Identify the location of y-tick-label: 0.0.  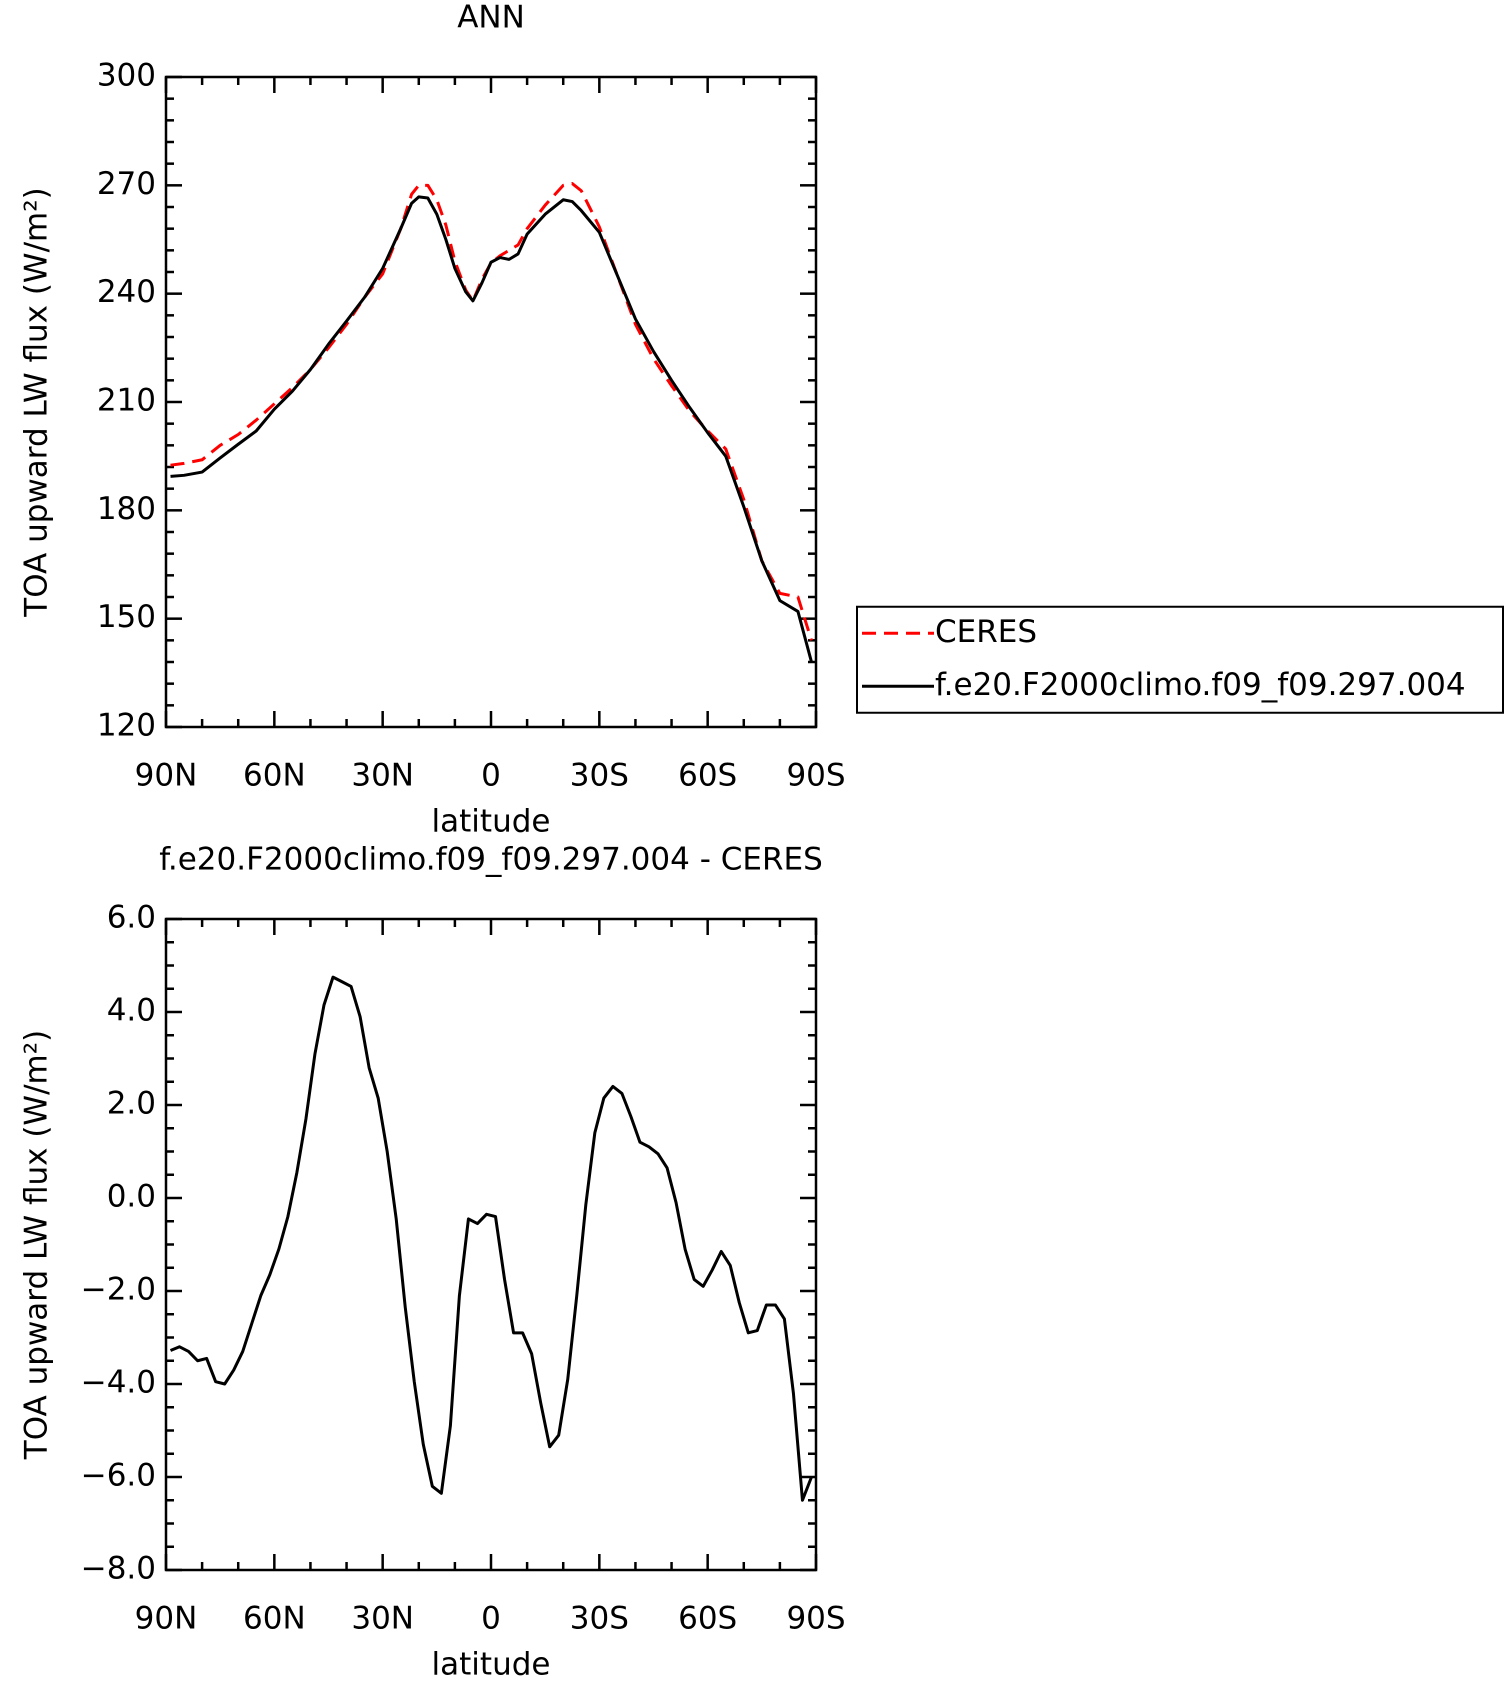
(131, 1197).